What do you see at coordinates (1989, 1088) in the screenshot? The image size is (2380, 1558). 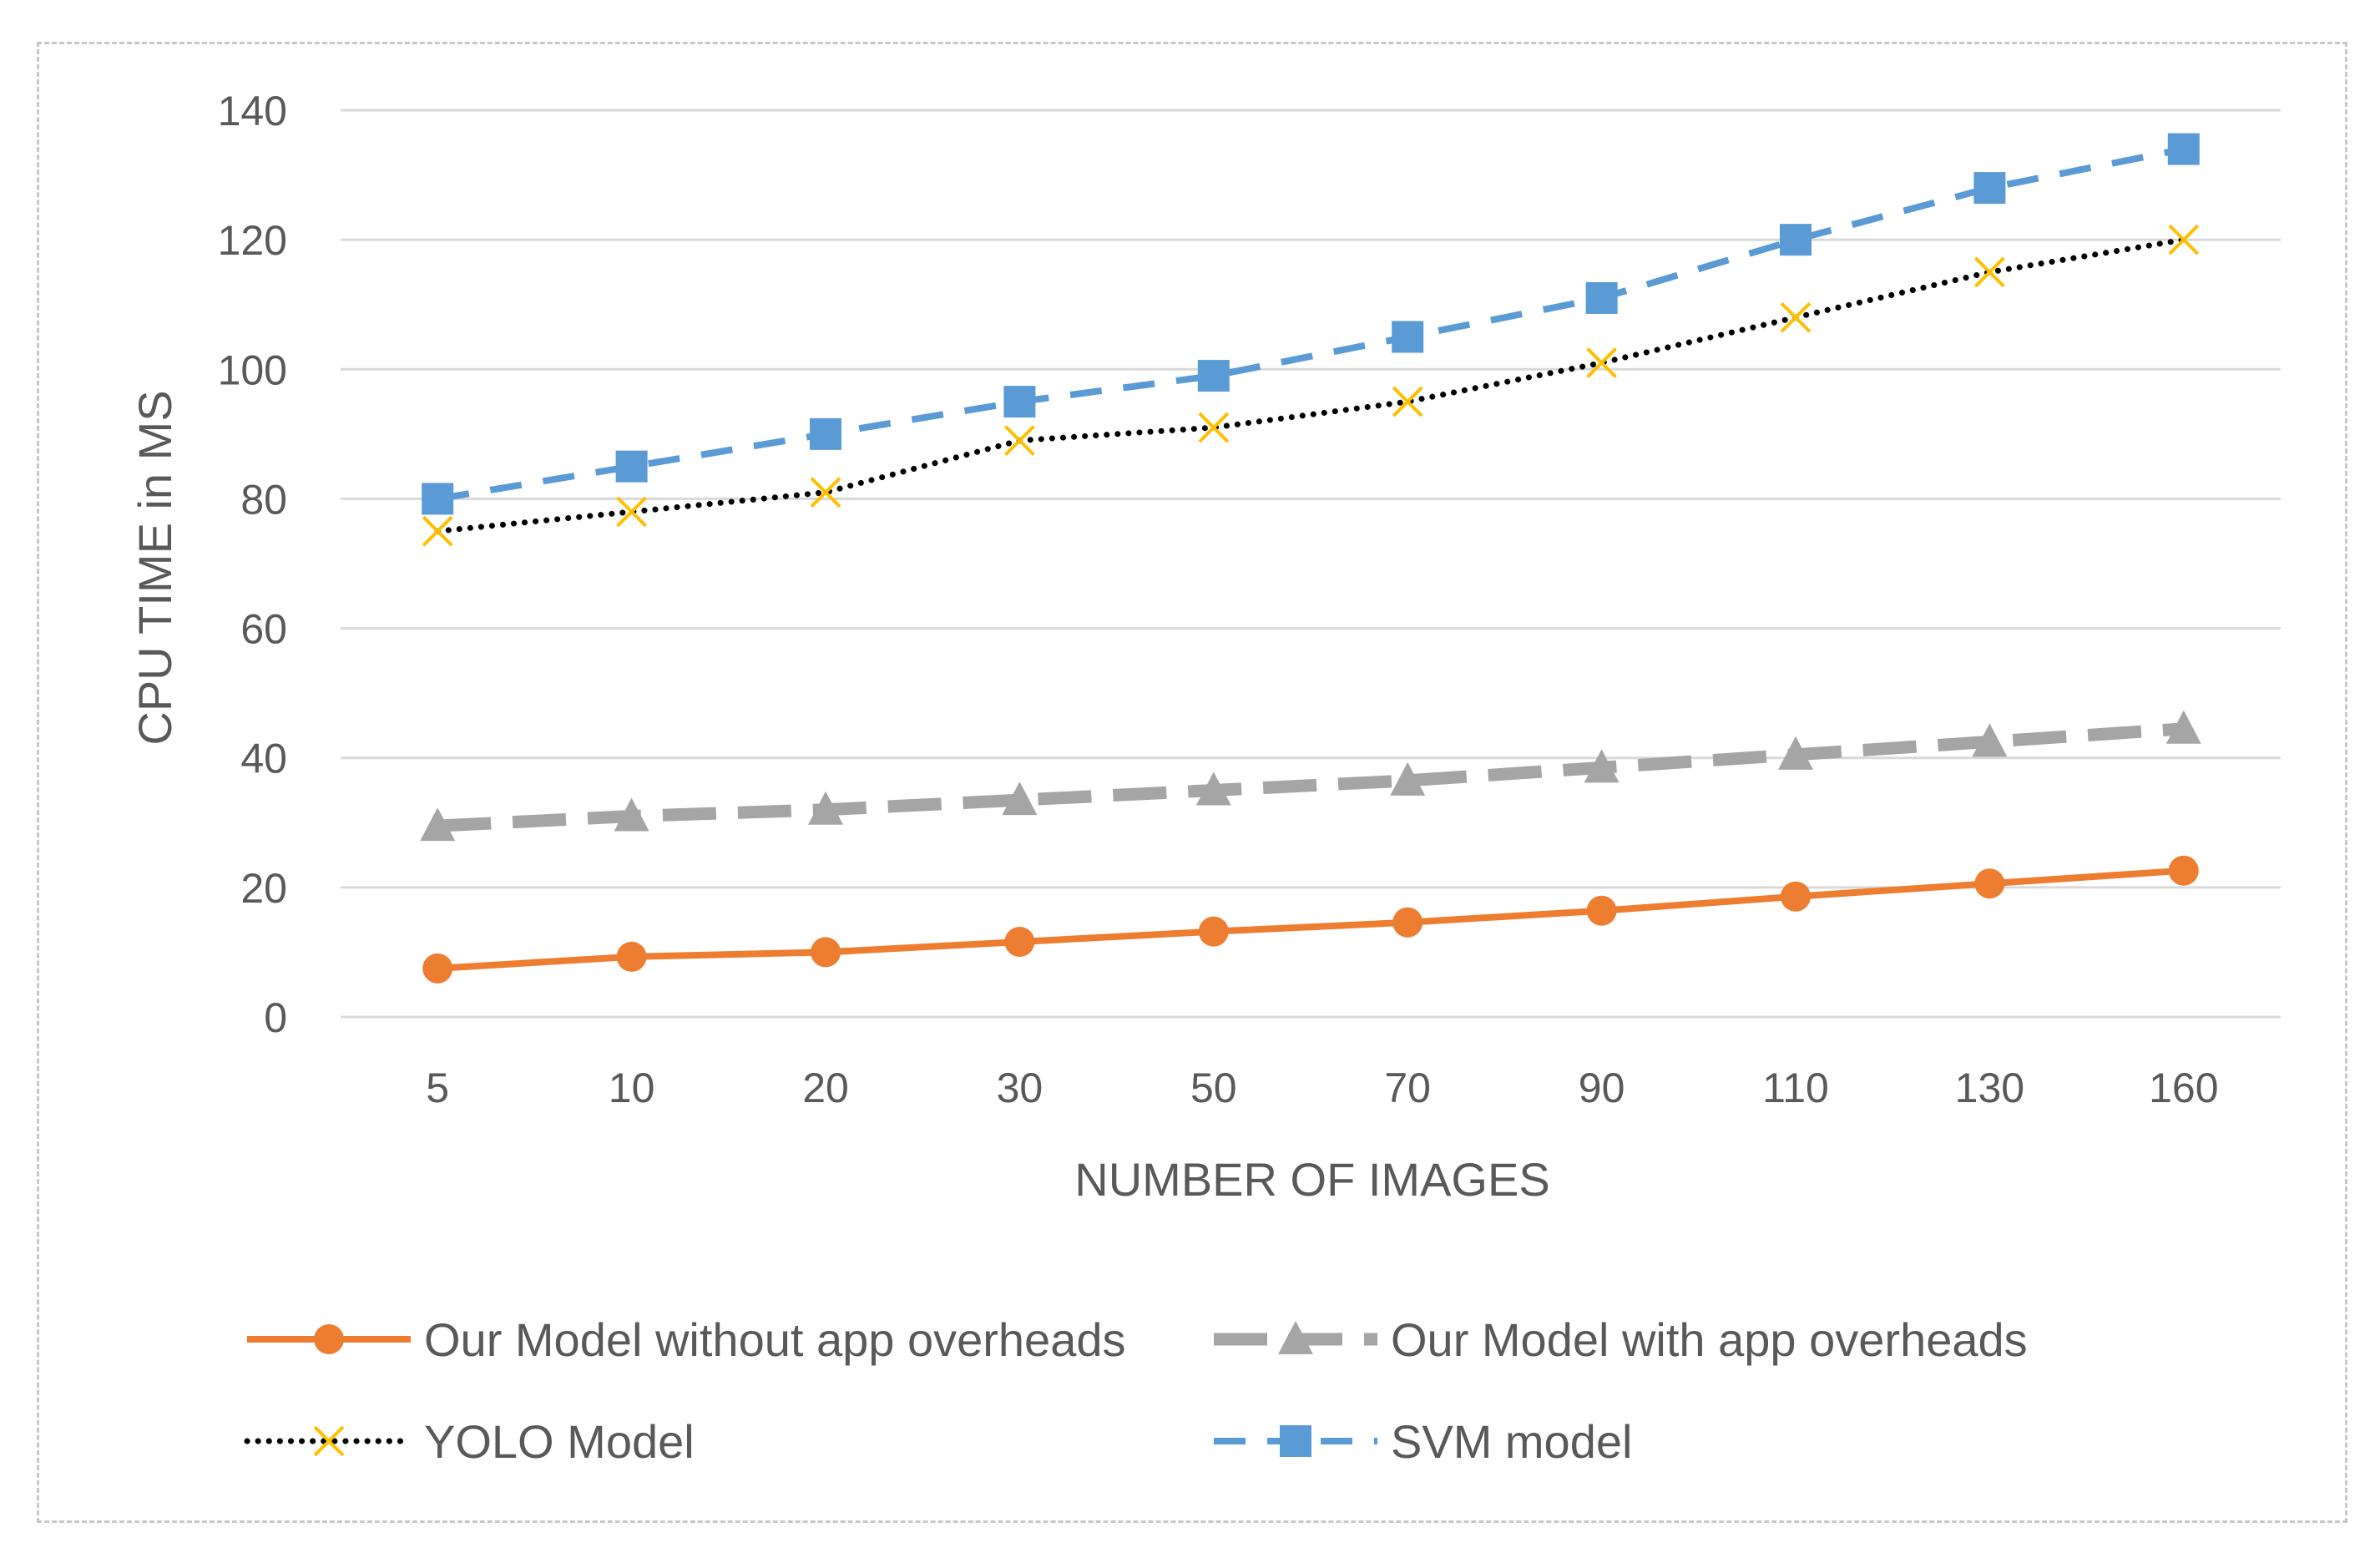 I see `x-tick-label: 130` at bounding box center [1989, 1088].